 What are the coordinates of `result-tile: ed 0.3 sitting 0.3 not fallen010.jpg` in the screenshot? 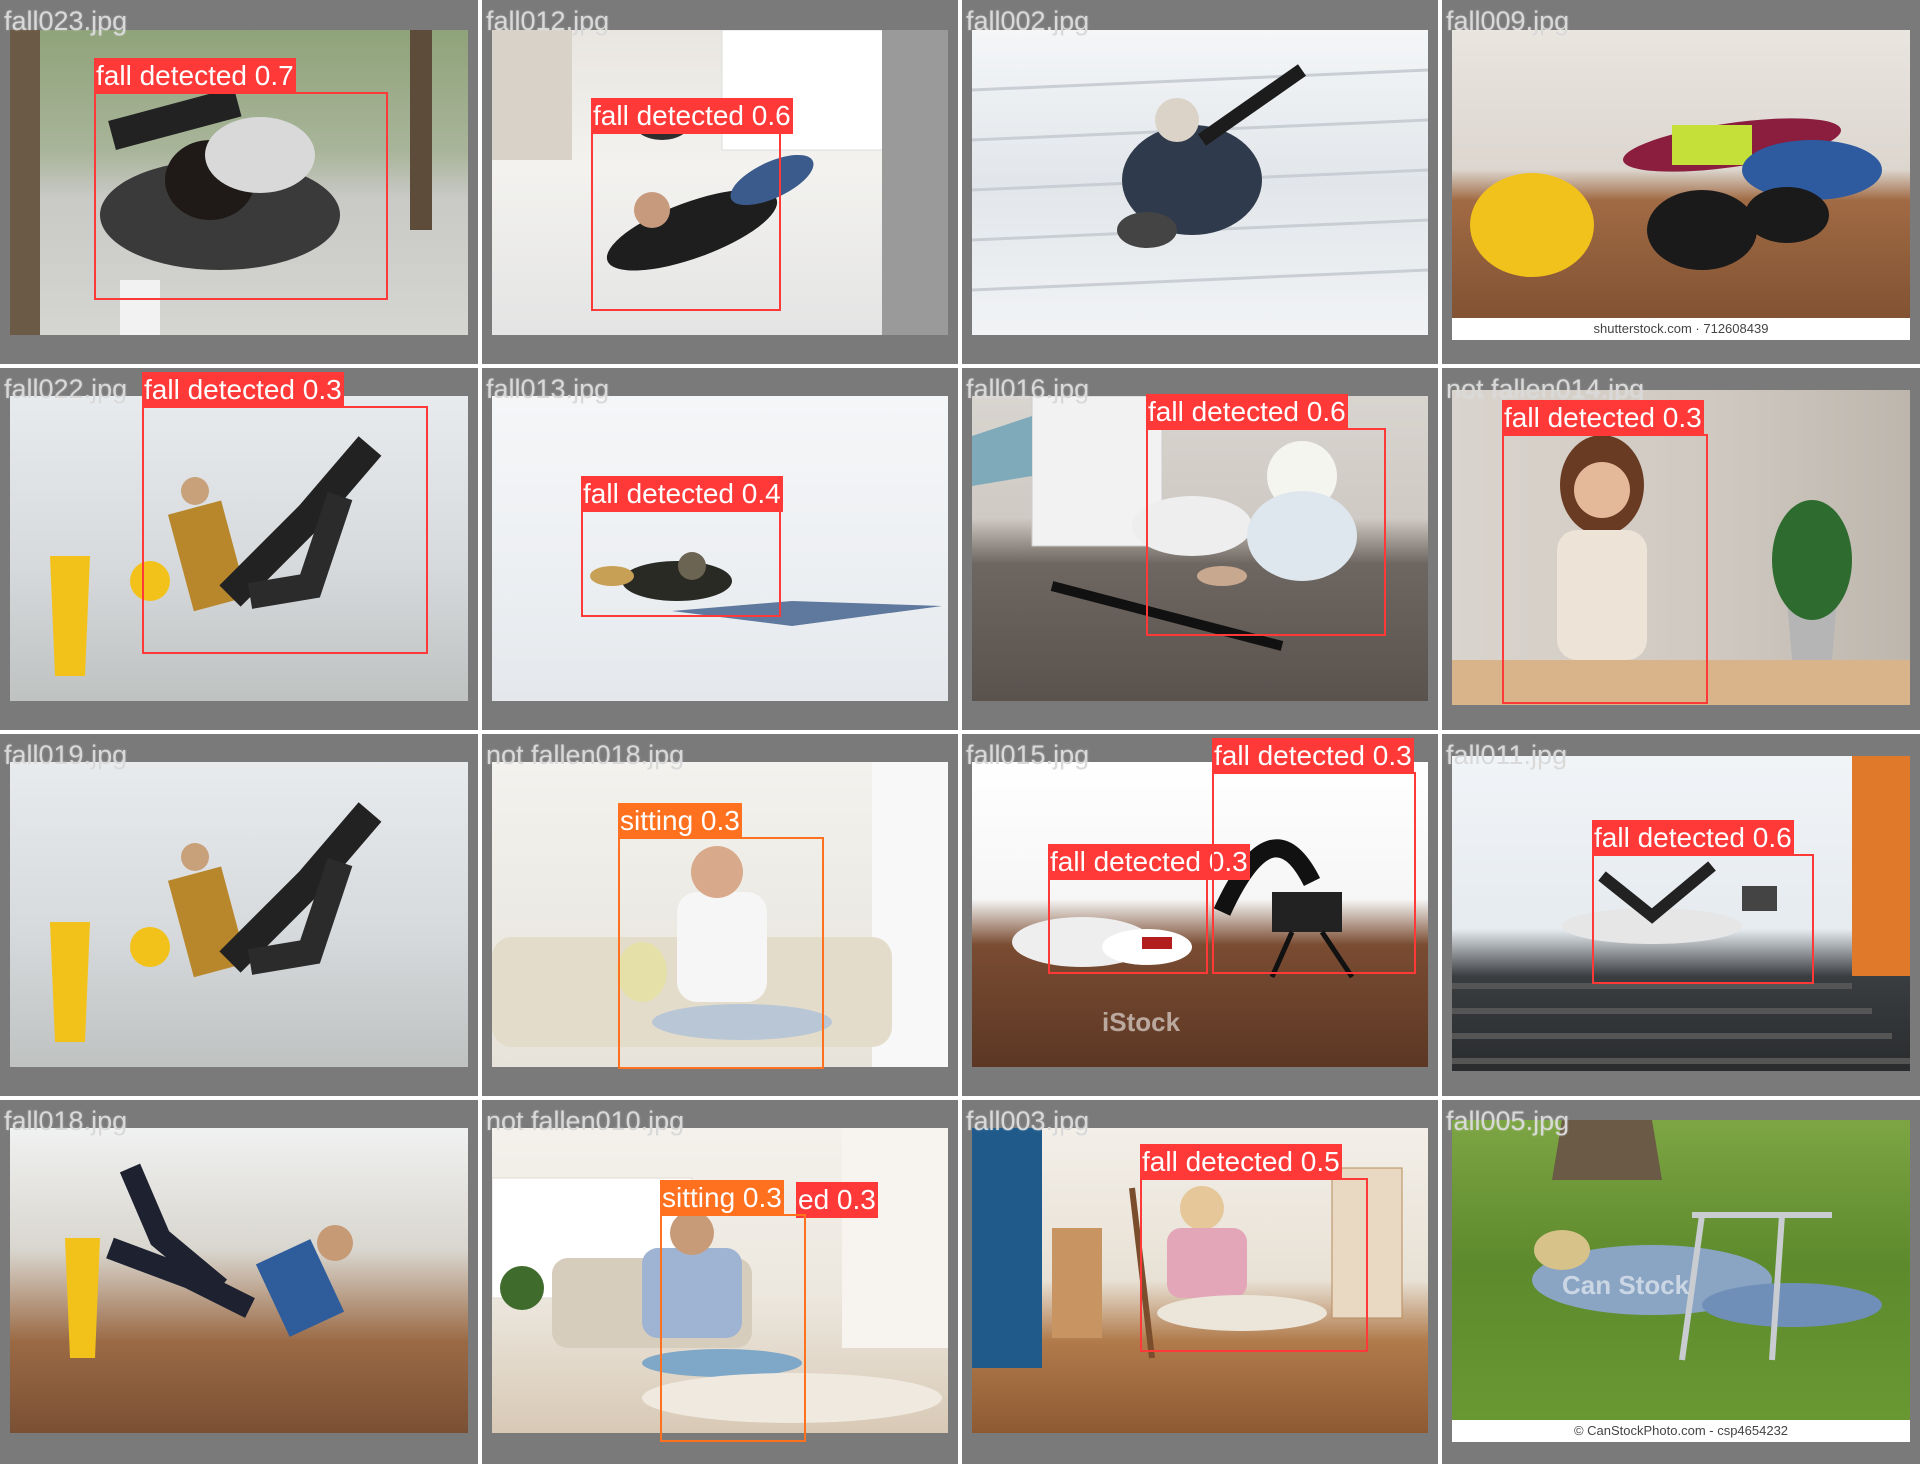 It's located at (720, 1282).